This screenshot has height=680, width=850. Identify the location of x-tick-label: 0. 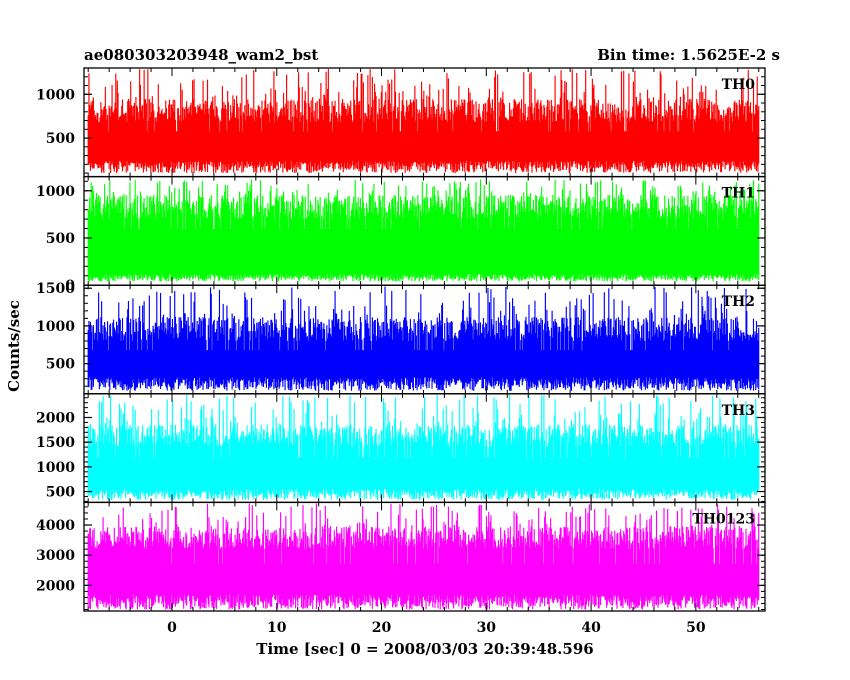
(172, 628).